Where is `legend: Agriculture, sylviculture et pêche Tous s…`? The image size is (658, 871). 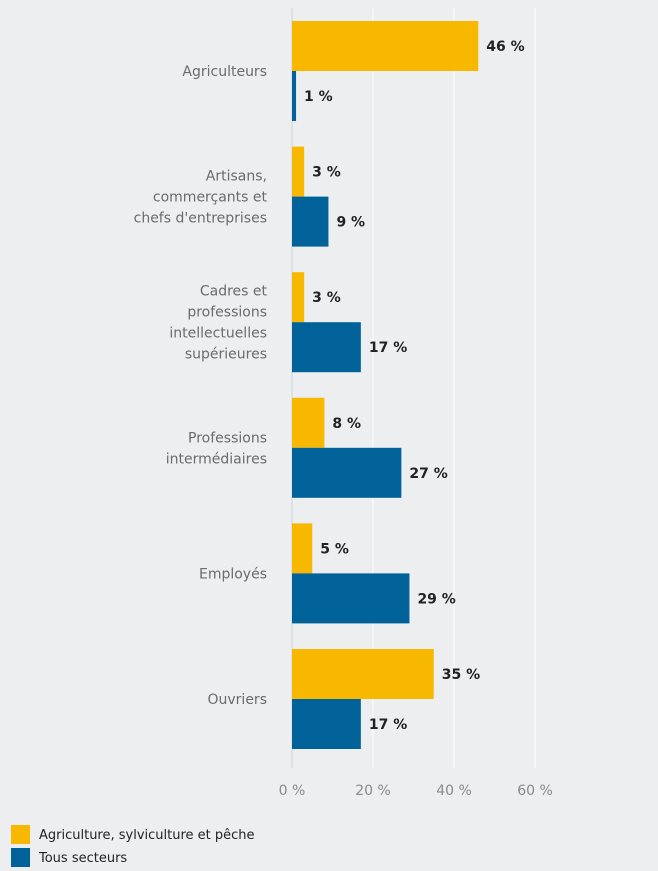
legend: Agriculture, sylviculture et pêche Tous s… is located at coordinates (133, 846).